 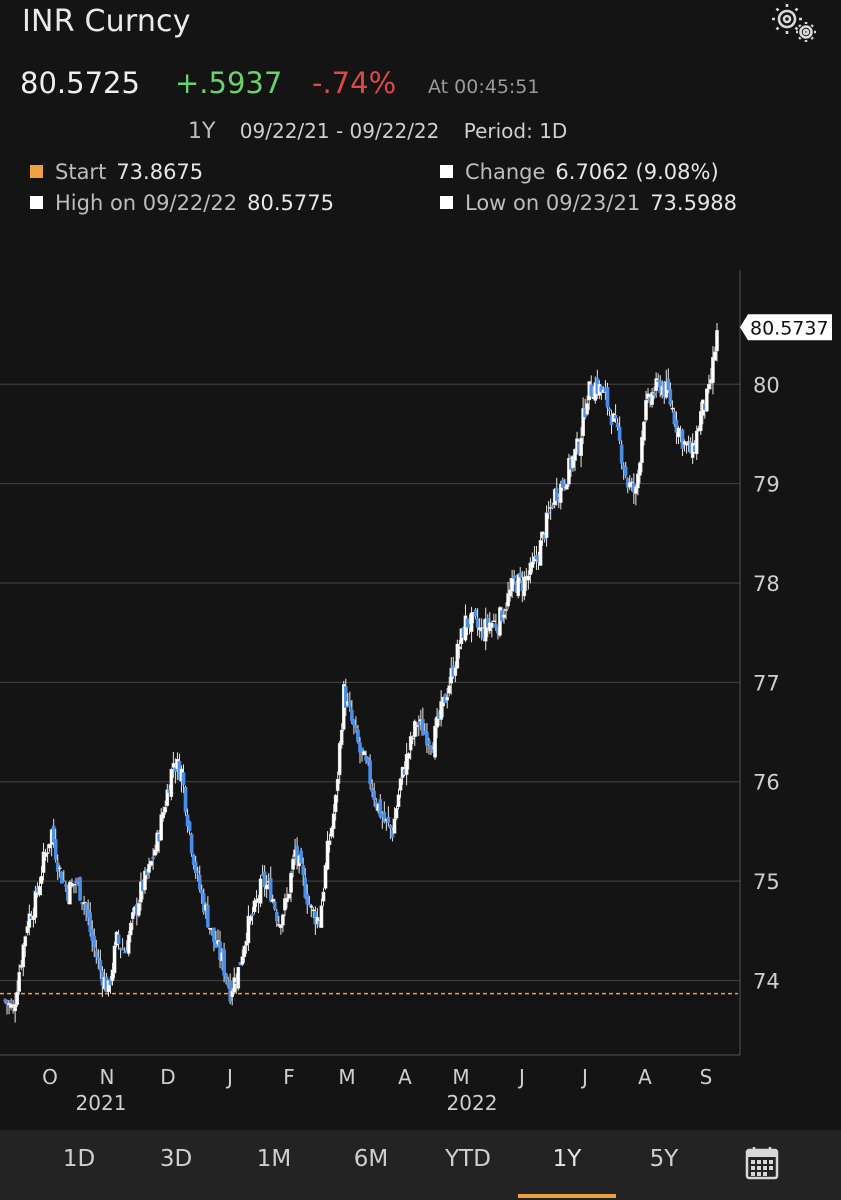 What do you see at coordinates (371, 1159) in the screenshot?
I see `tab-6m: 6M` at bounding box center [371, 1159].